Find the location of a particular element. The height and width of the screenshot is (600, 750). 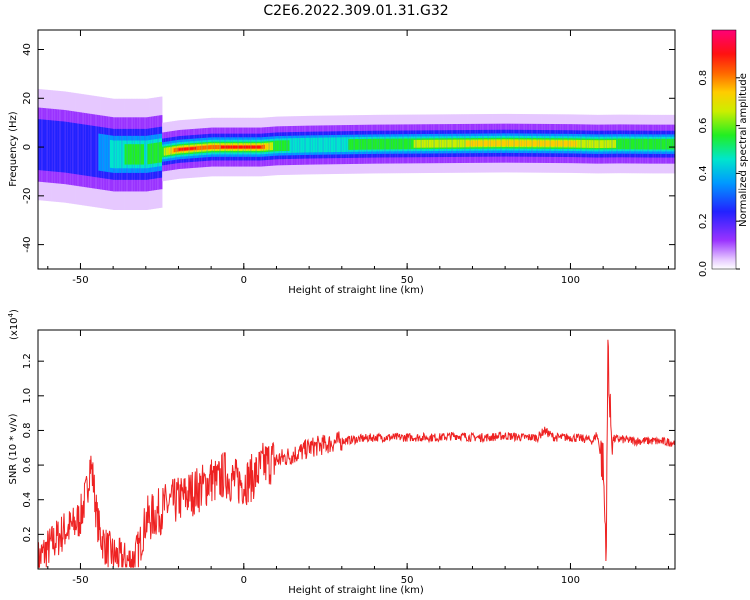

snr-x-axis-label: Height of straight line (km) is located at coordinates (356, 590).